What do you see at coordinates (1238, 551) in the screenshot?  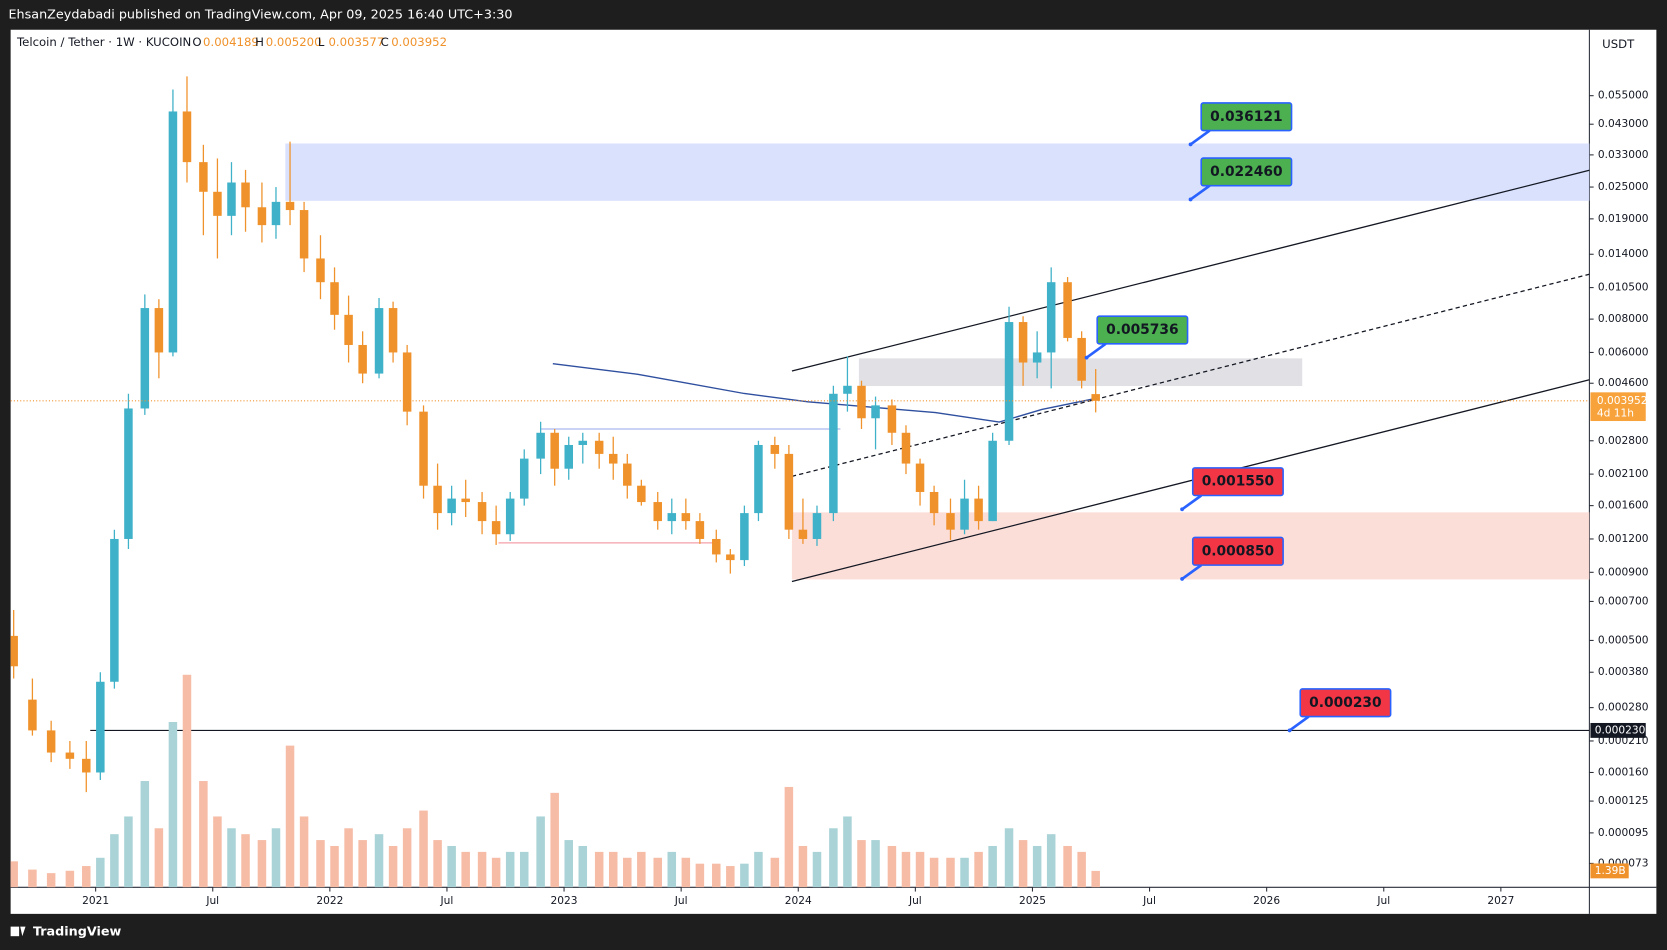 I see `callout-label: 0.000850` at bounding box center [1238, 551].